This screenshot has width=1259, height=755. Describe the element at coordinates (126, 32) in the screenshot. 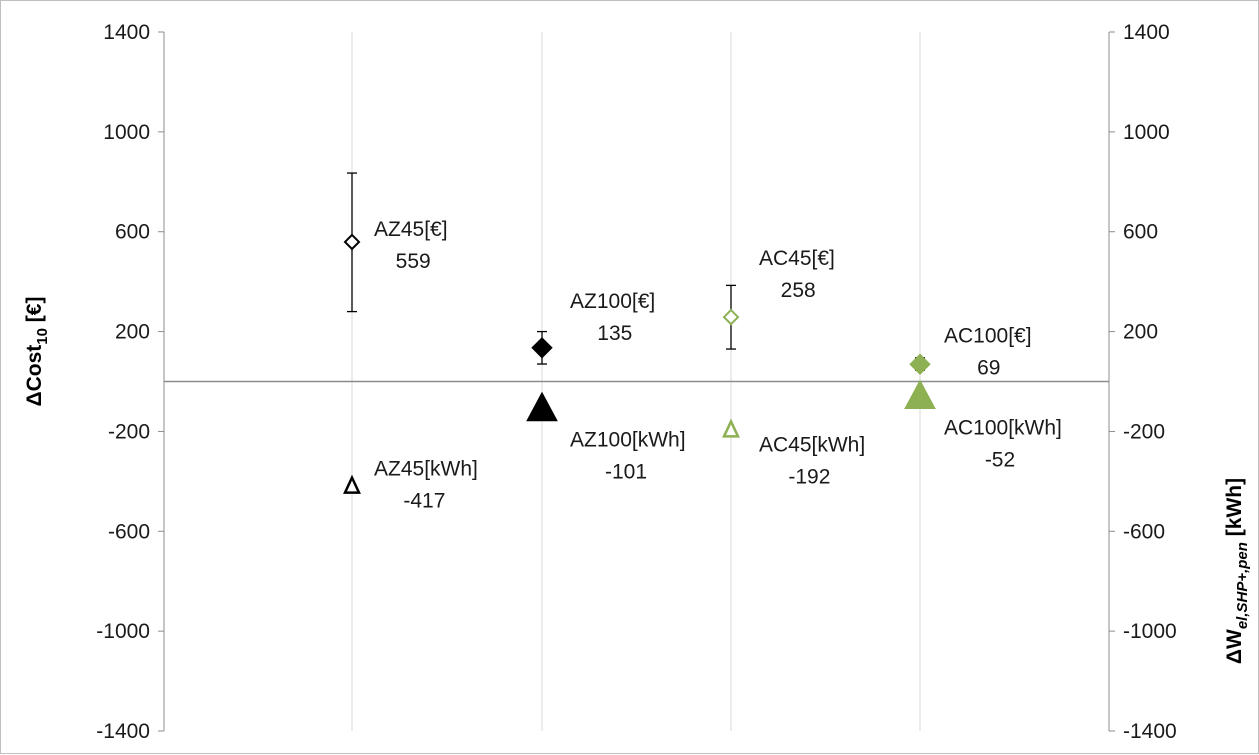

I see `y-tick-label: 1400` at that location.